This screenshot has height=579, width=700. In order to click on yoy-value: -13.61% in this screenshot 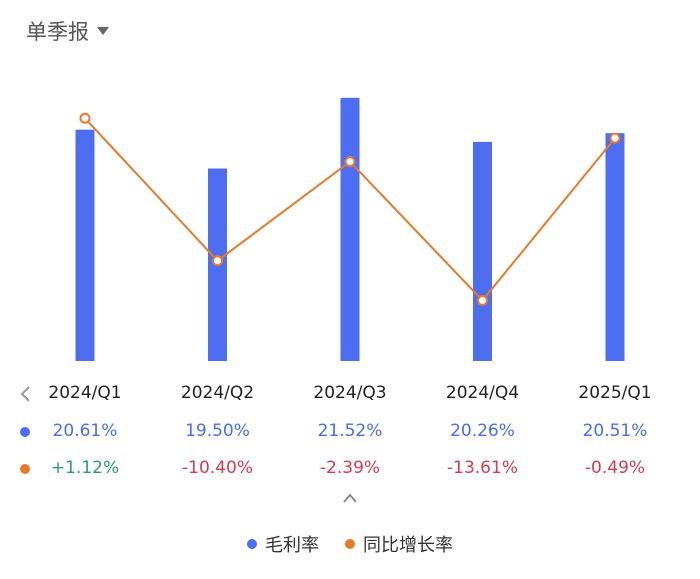, I will do `click(482, 468)`.